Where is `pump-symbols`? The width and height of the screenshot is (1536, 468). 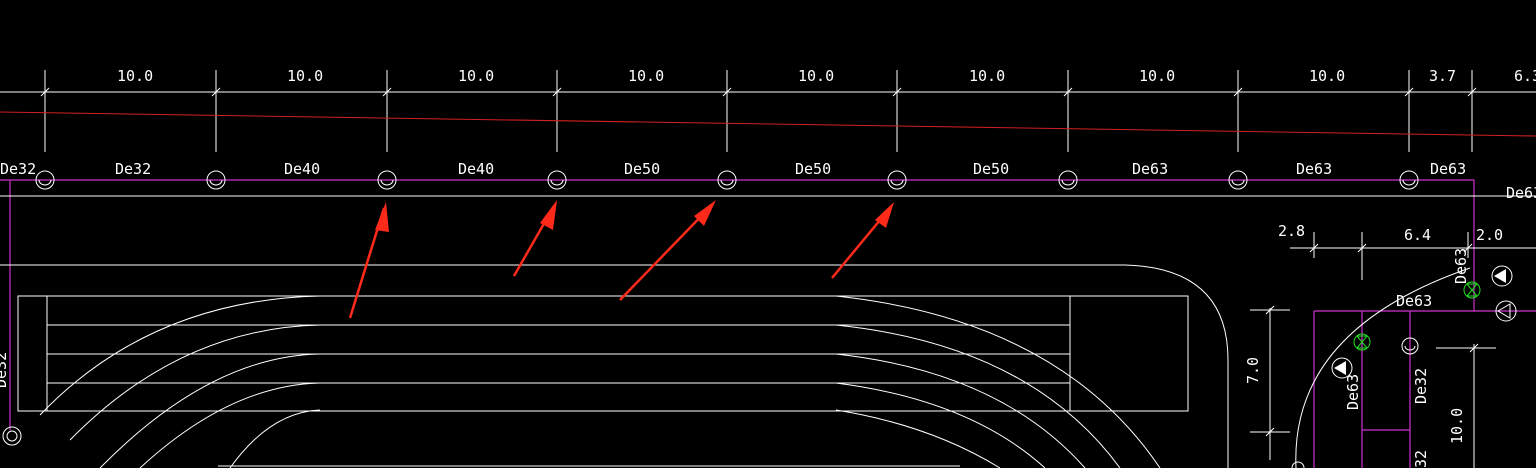 pump-symbols is located at coordinates (1404, 366).